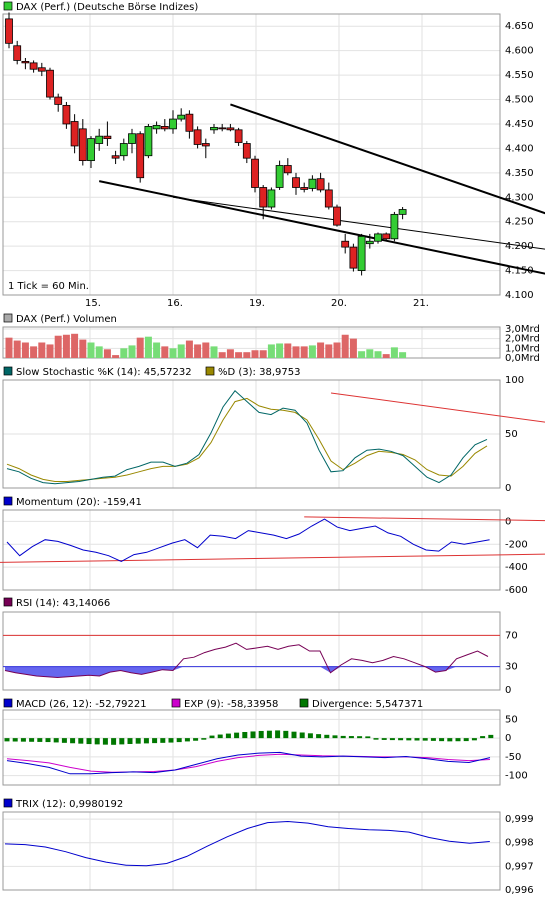 The image size is (545, 900). I want to click on momentum-legend-swatch, so click(8, 501).